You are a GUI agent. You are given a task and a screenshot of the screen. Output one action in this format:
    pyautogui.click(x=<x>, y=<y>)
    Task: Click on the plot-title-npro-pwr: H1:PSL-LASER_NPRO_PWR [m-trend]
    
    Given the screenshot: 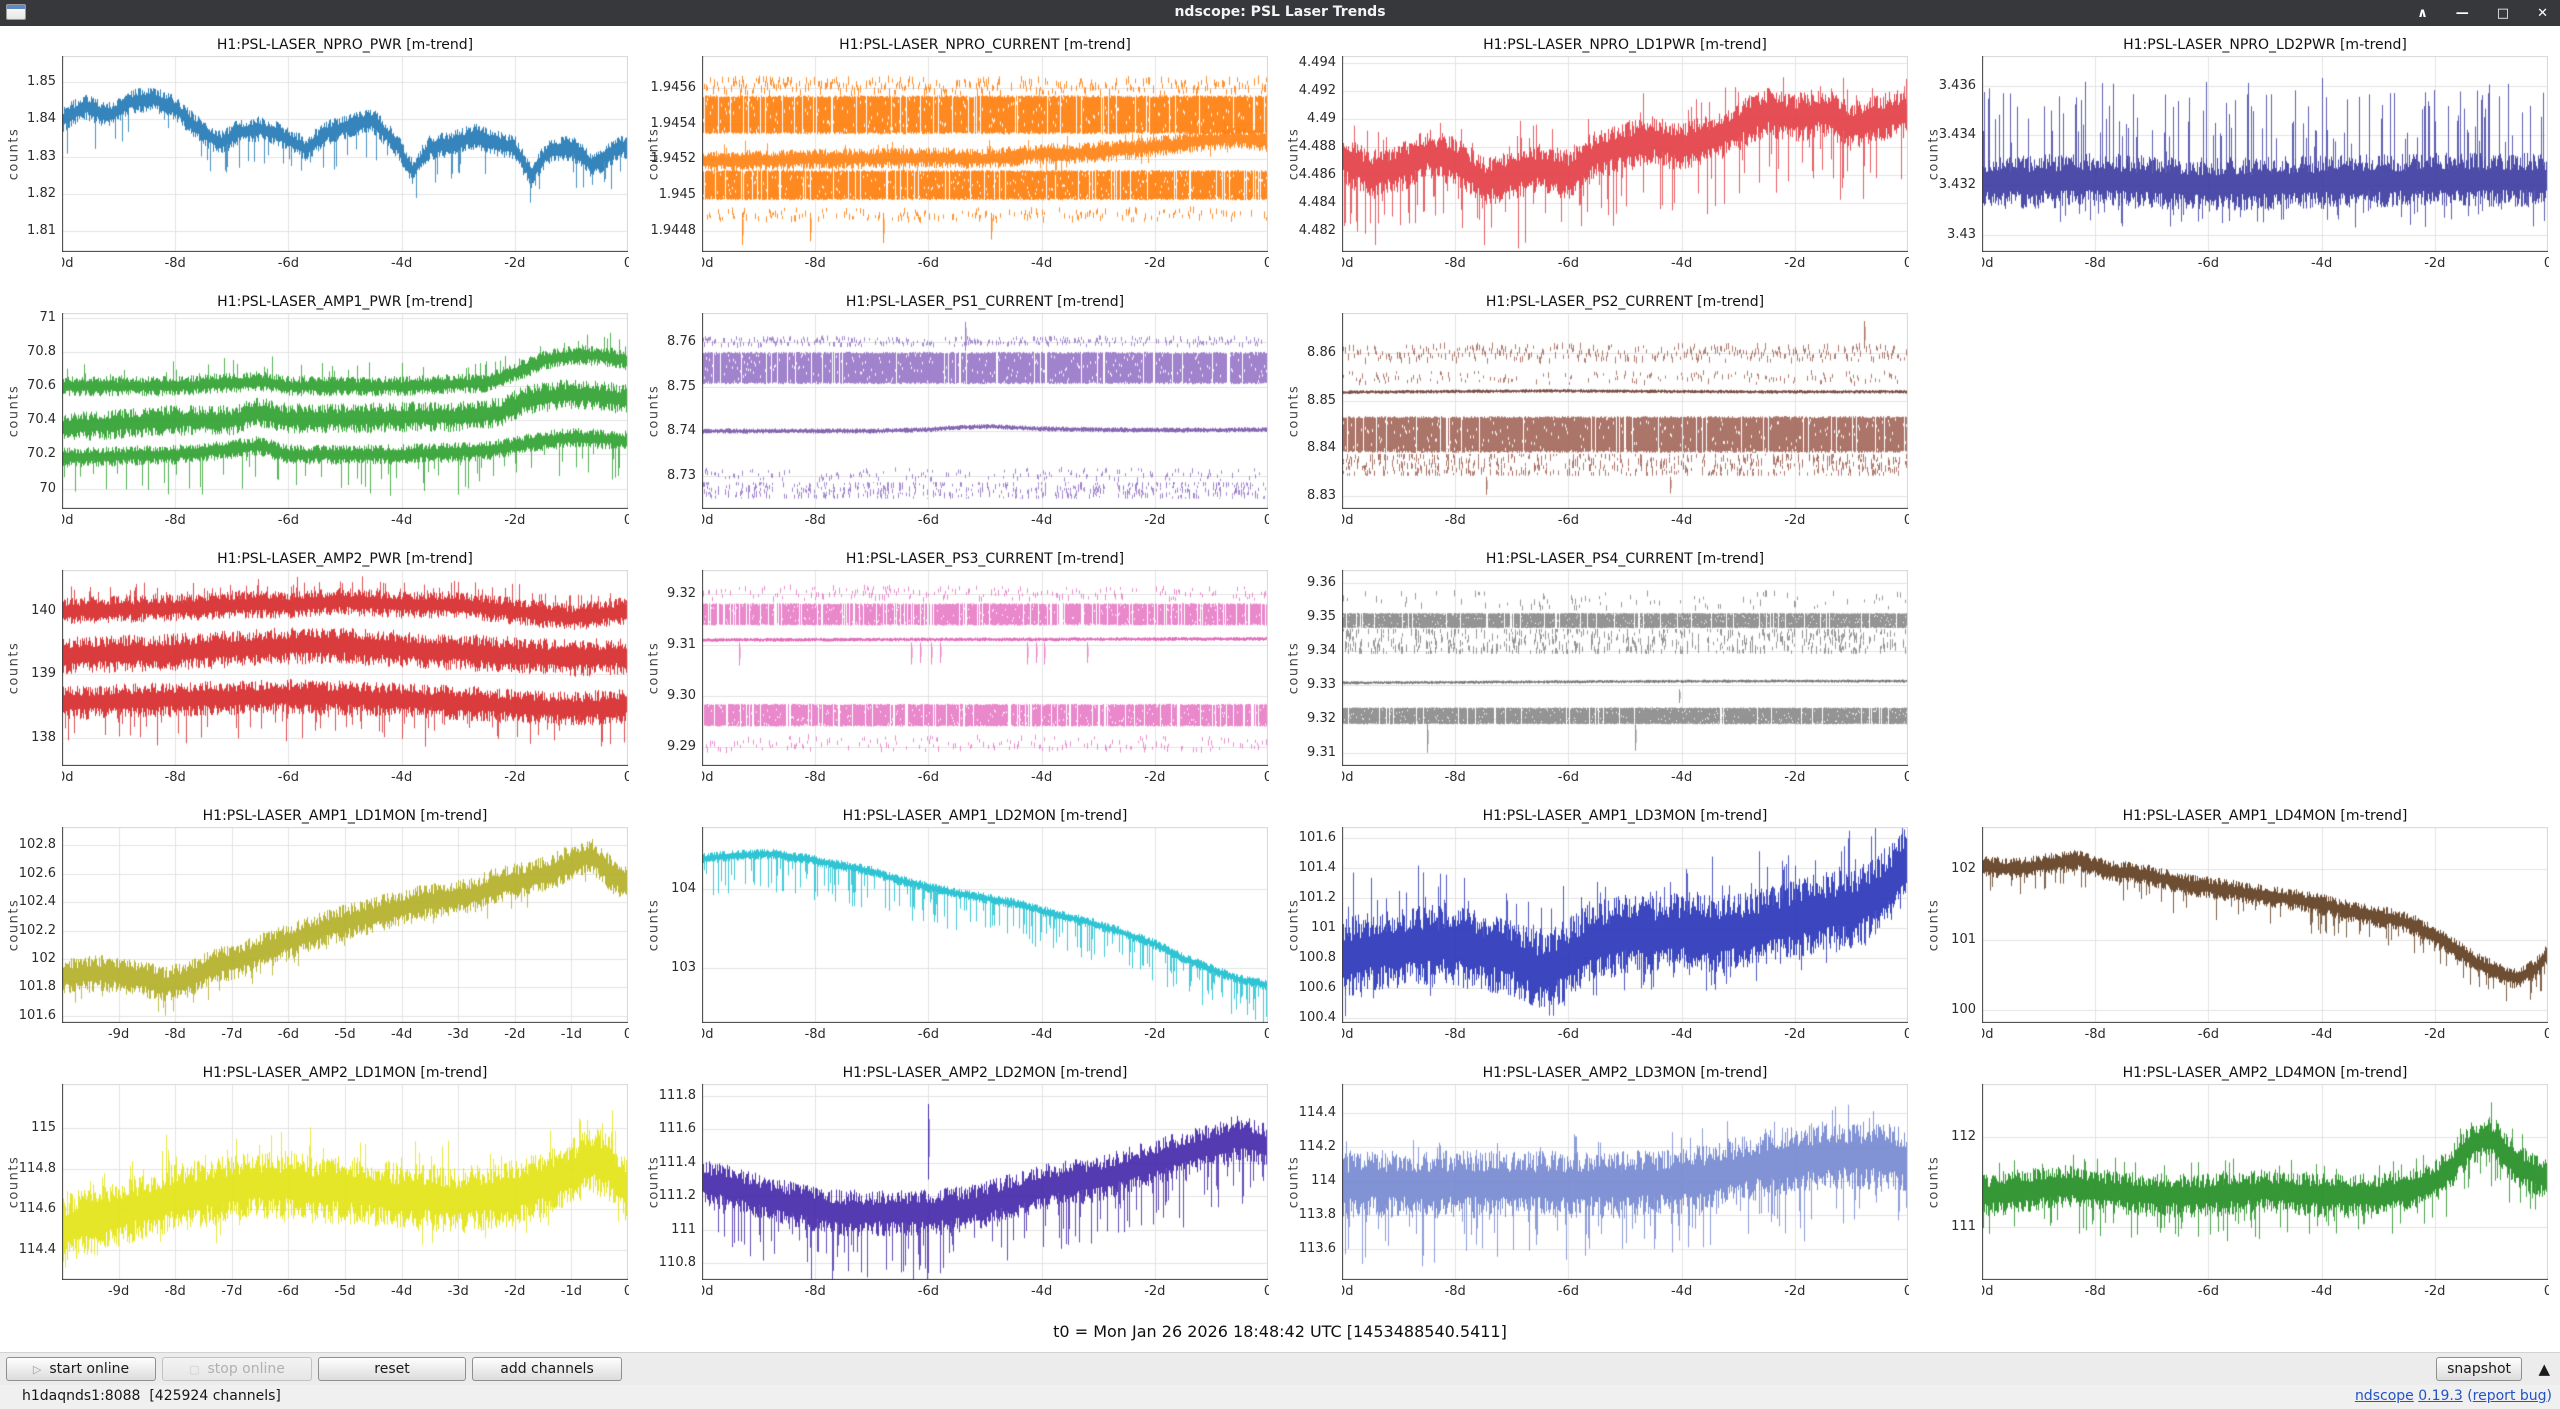 What is the action you would take?
    pyautogui.click(x=345, y=45)
    